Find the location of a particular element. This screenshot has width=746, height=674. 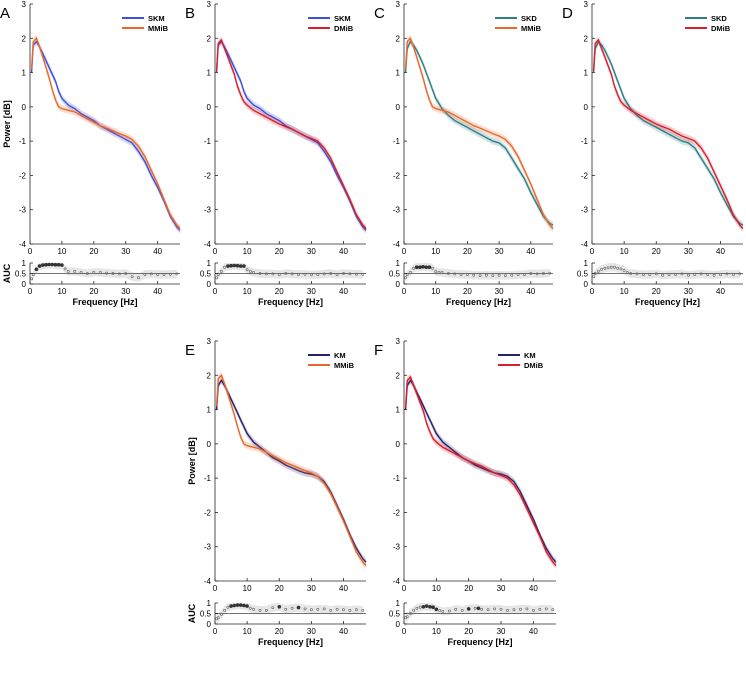

legend-label-skd: SKD is located at coordinates (529, 18).